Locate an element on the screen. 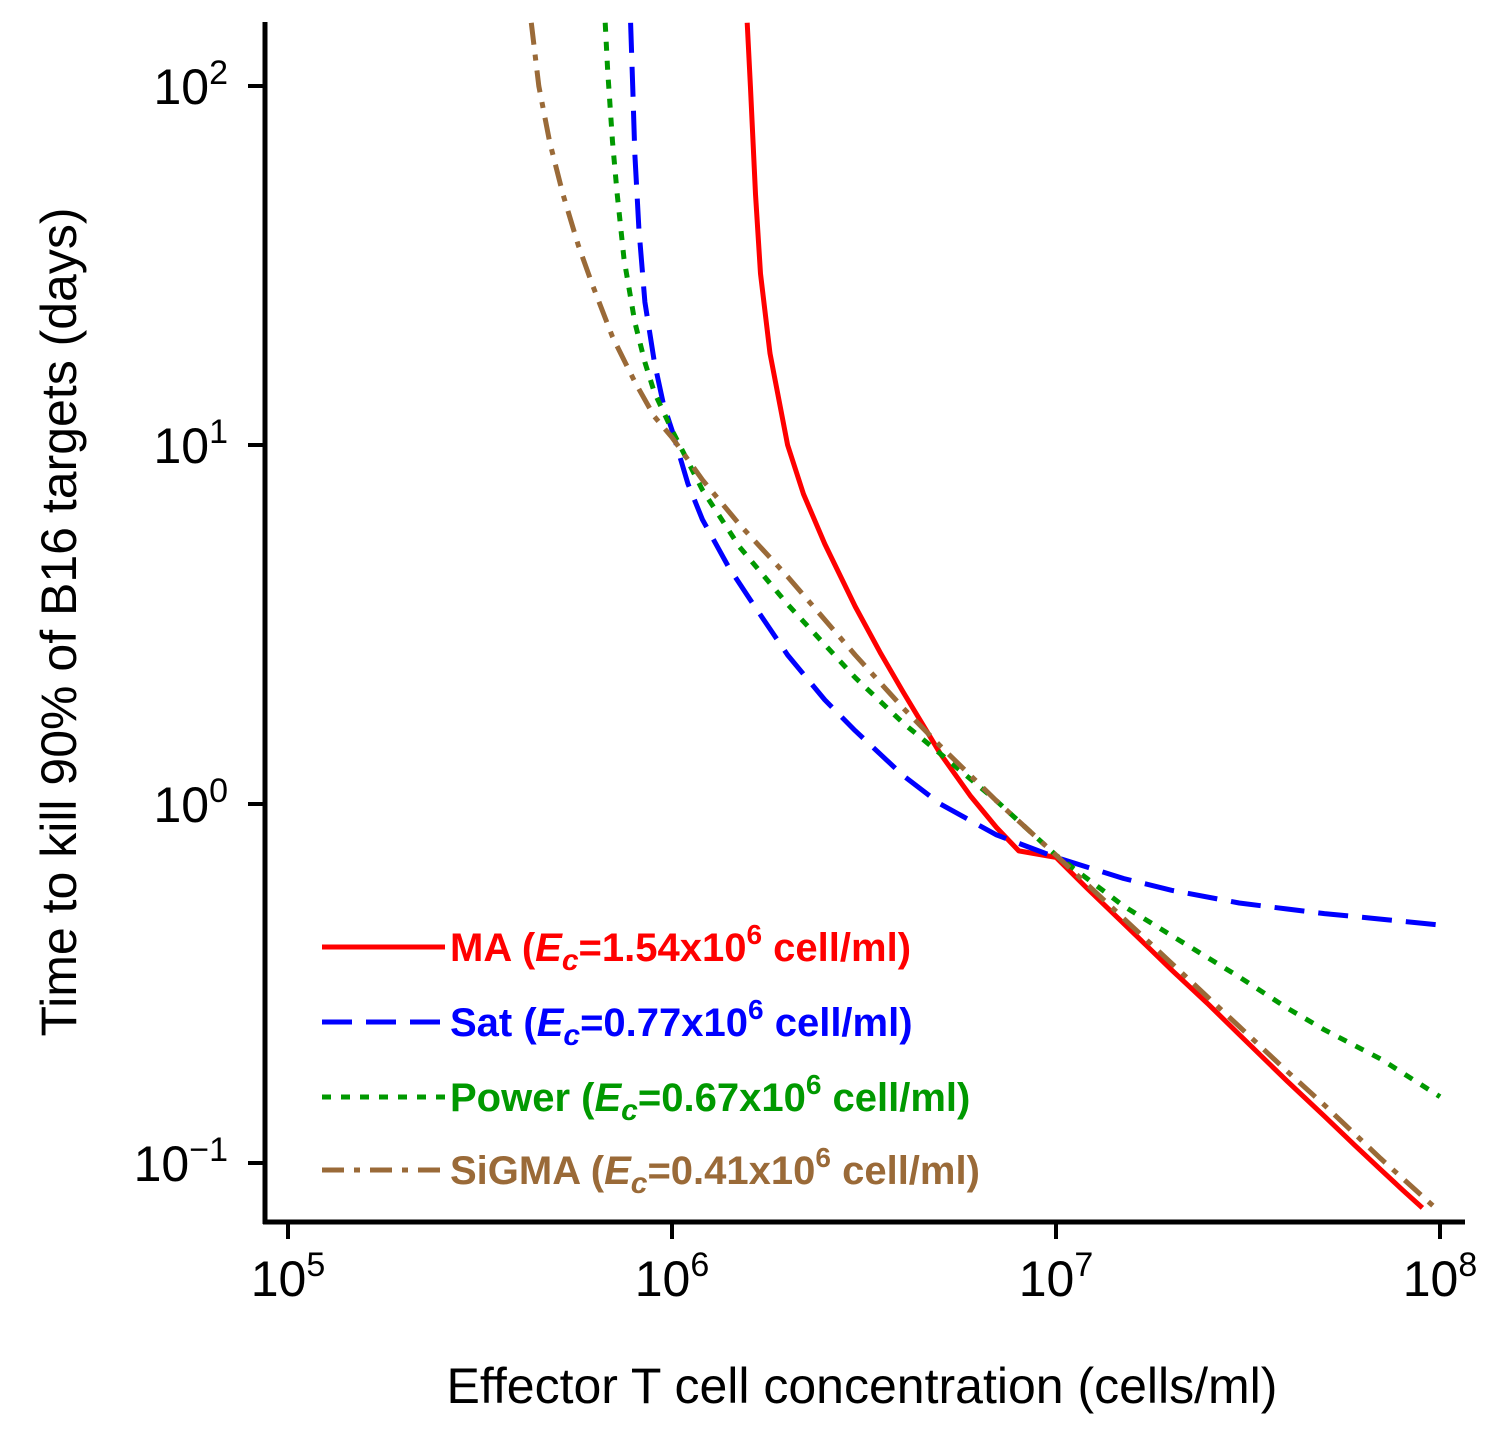  x-tick-label: 10⁸ is located at coordinates (1440, 1276).